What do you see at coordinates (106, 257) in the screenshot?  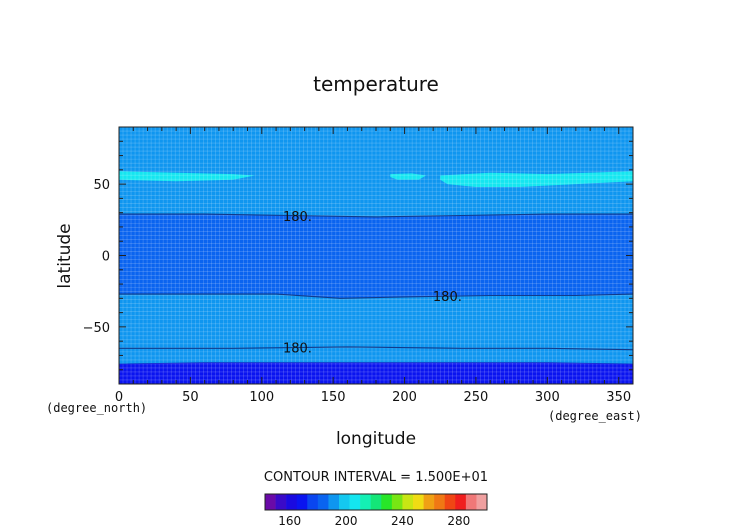 I see `y-tick-label: 0` at bounding box center [106, 257].